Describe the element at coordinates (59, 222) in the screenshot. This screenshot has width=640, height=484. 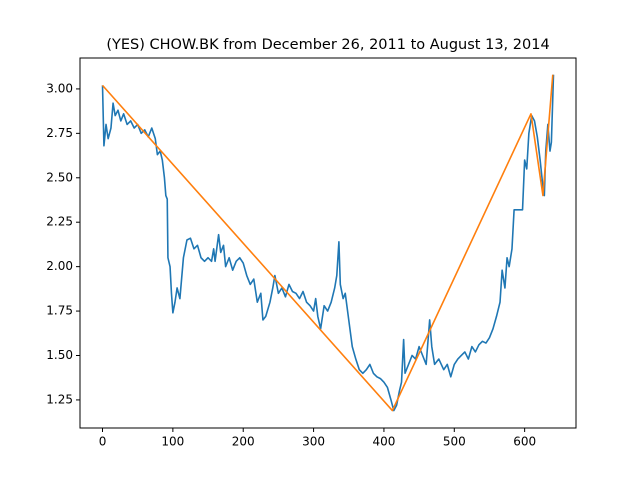
I see `y-tick-label: 2.25` at that location.